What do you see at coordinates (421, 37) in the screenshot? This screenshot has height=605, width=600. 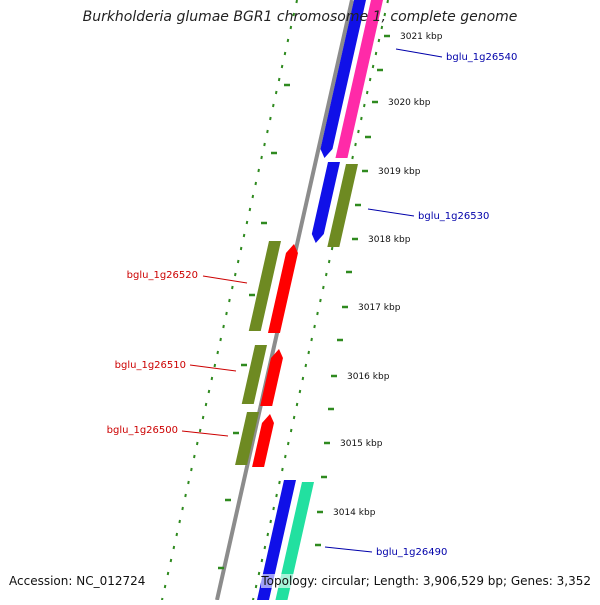 I see `scale-tick-label: 3021 kbp` at bounding box center [421, 37].